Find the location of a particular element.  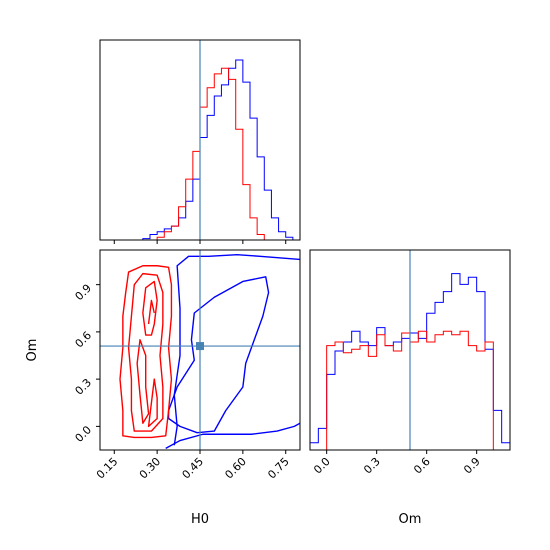

om-x-tick-label: 0.6 is located at coordinates (422, 466).